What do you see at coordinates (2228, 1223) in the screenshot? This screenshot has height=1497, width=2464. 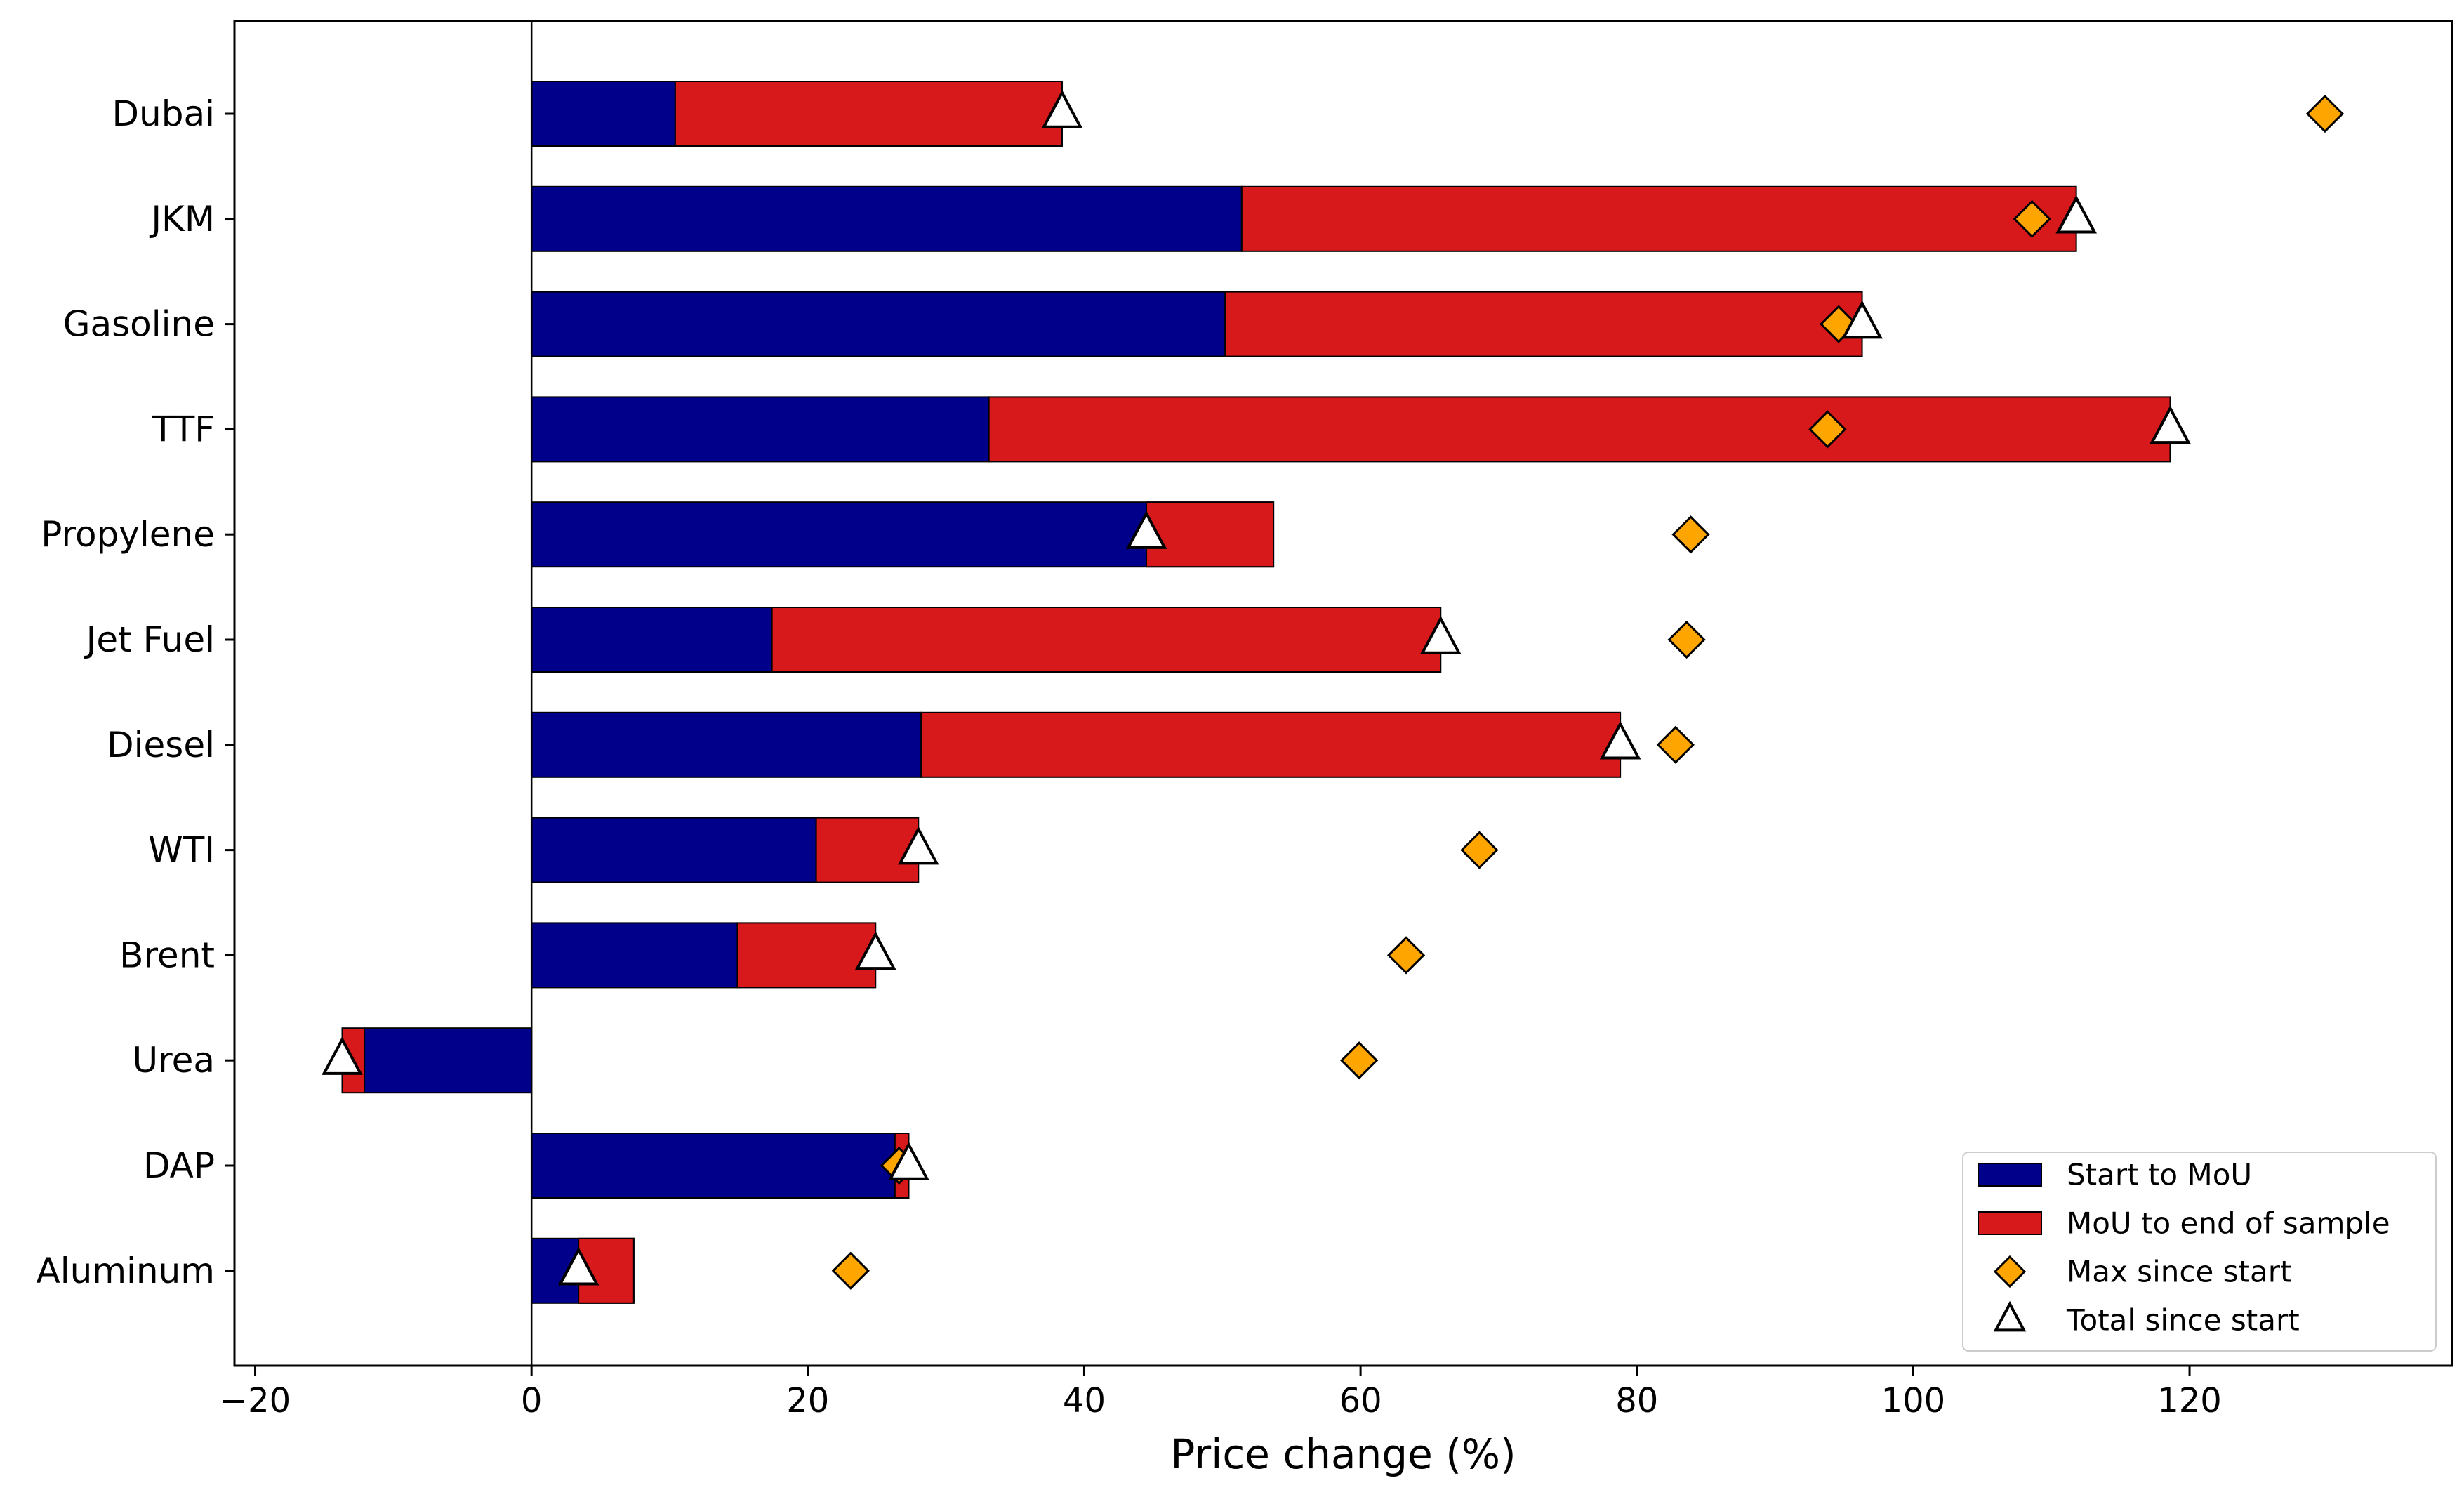 I see `legend-label-mou-to-end-of-sample: MoU to end of sample` at bounding box center [2228, 1223].